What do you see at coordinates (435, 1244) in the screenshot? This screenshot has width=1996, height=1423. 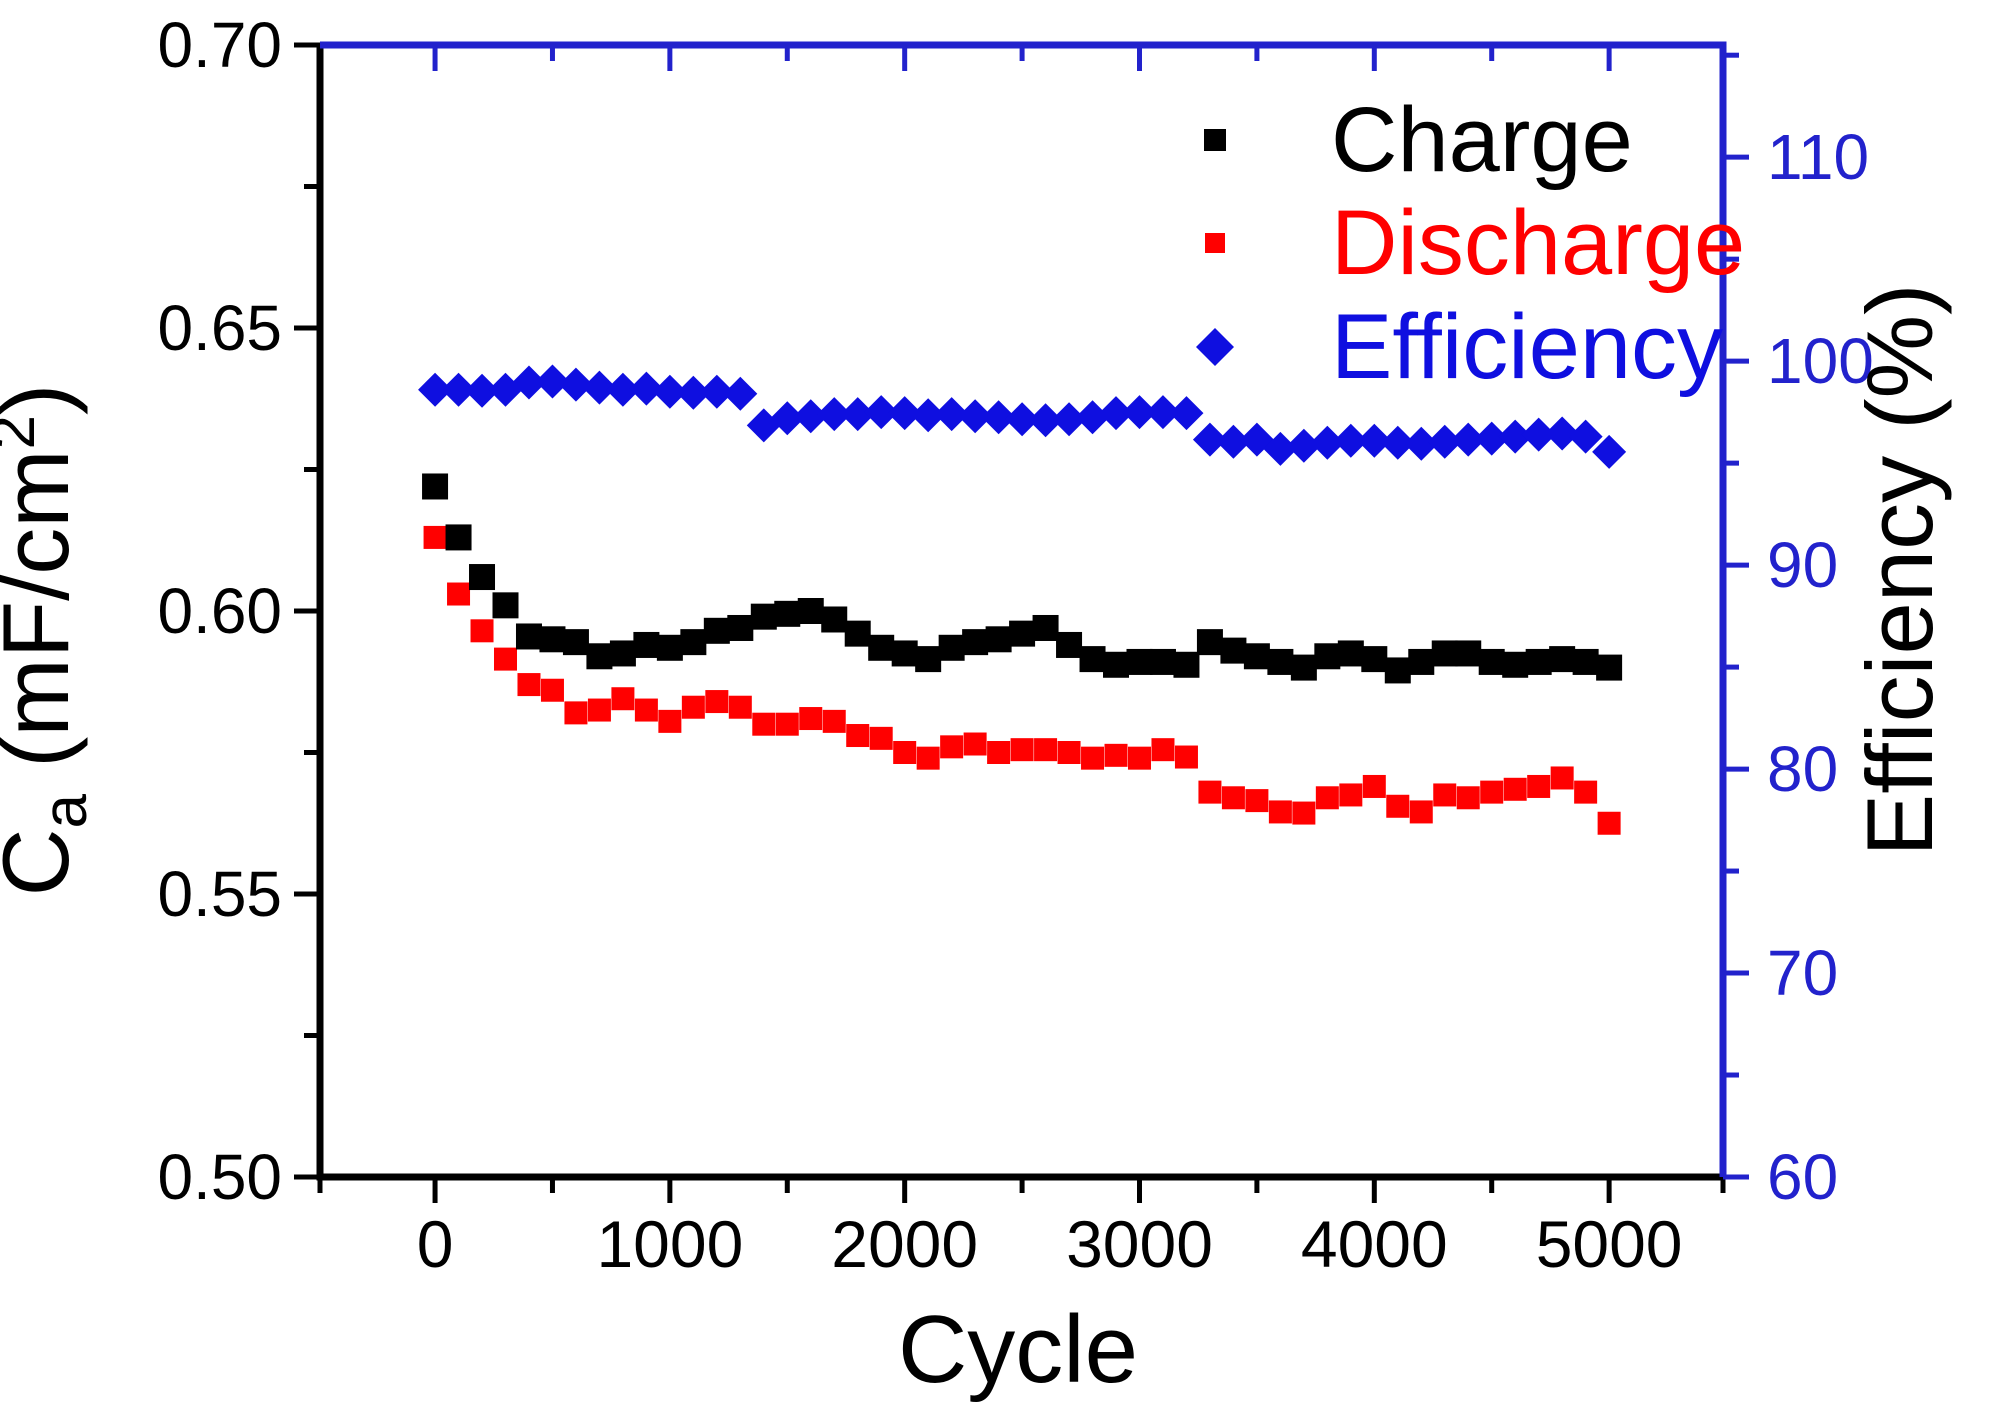 I see `x-tick-label: 0` at bounding box center [435, 1244].